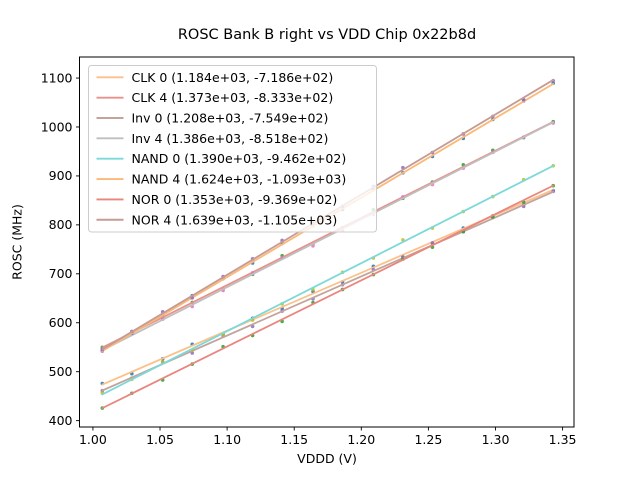 This screenshot has width=640, height=480. What do you see at coordinates (93, 439) in the screenshot?
I see `x-tick-label: 1.00` at bounding box center [93, 439].